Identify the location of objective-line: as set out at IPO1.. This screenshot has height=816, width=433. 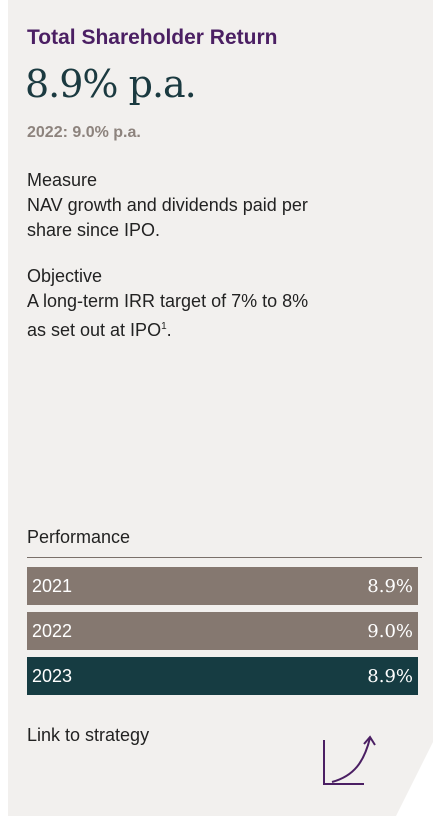
(99, 328).